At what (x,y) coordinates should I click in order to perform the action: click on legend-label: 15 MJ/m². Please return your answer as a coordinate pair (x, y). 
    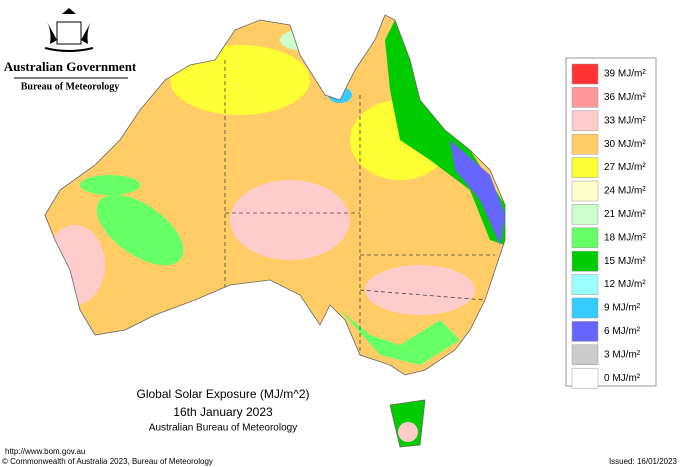
    Looking at the image, I should click on (625, 261).